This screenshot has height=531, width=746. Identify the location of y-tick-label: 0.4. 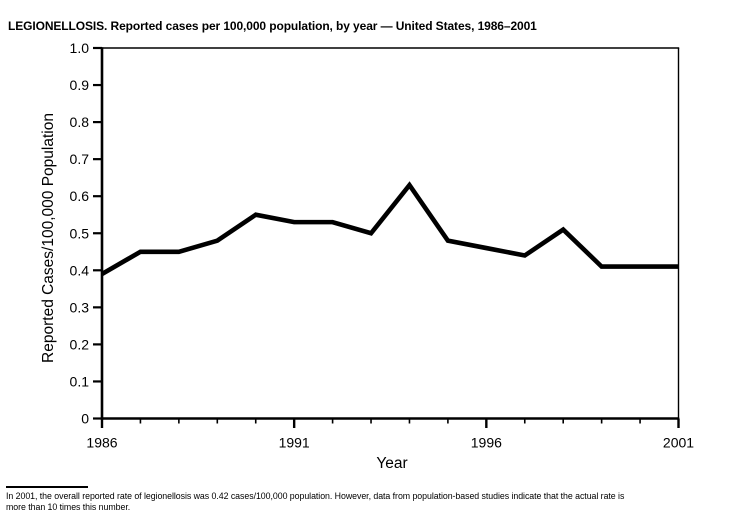
(80, 270).